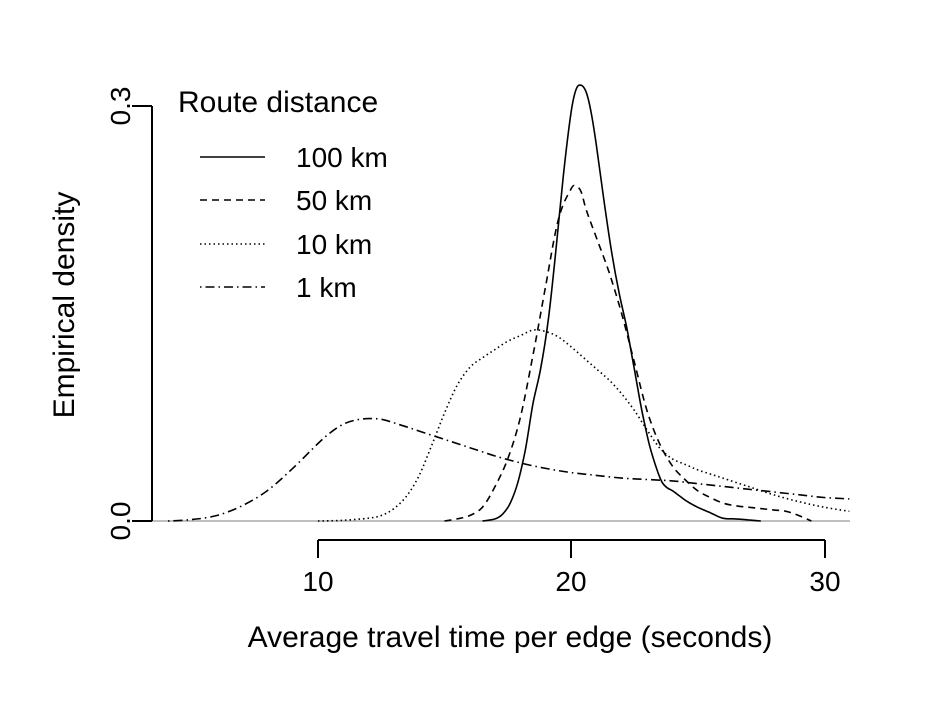  I want to click on legend-label-50km: 50 km, so click(334, 200).